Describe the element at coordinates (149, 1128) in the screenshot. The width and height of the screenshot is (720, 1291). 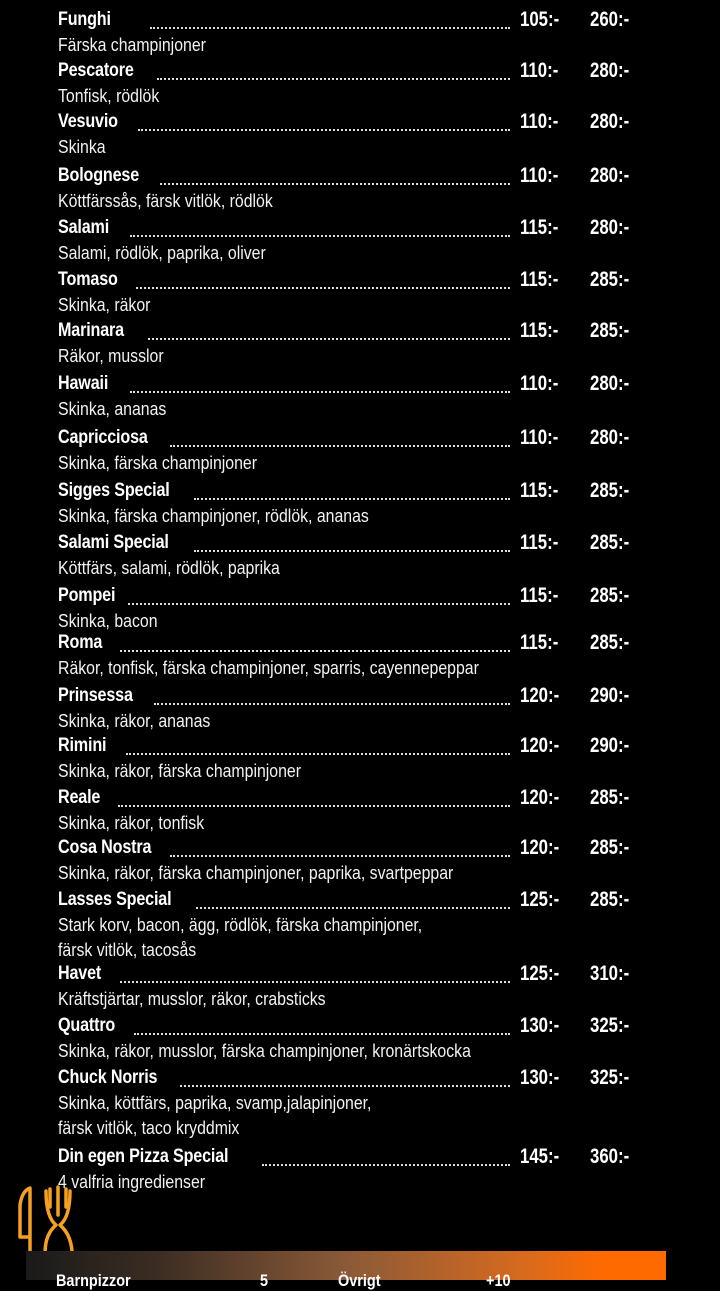
I see `item-description: färsk vitlök, taco kryddmix` at that location.